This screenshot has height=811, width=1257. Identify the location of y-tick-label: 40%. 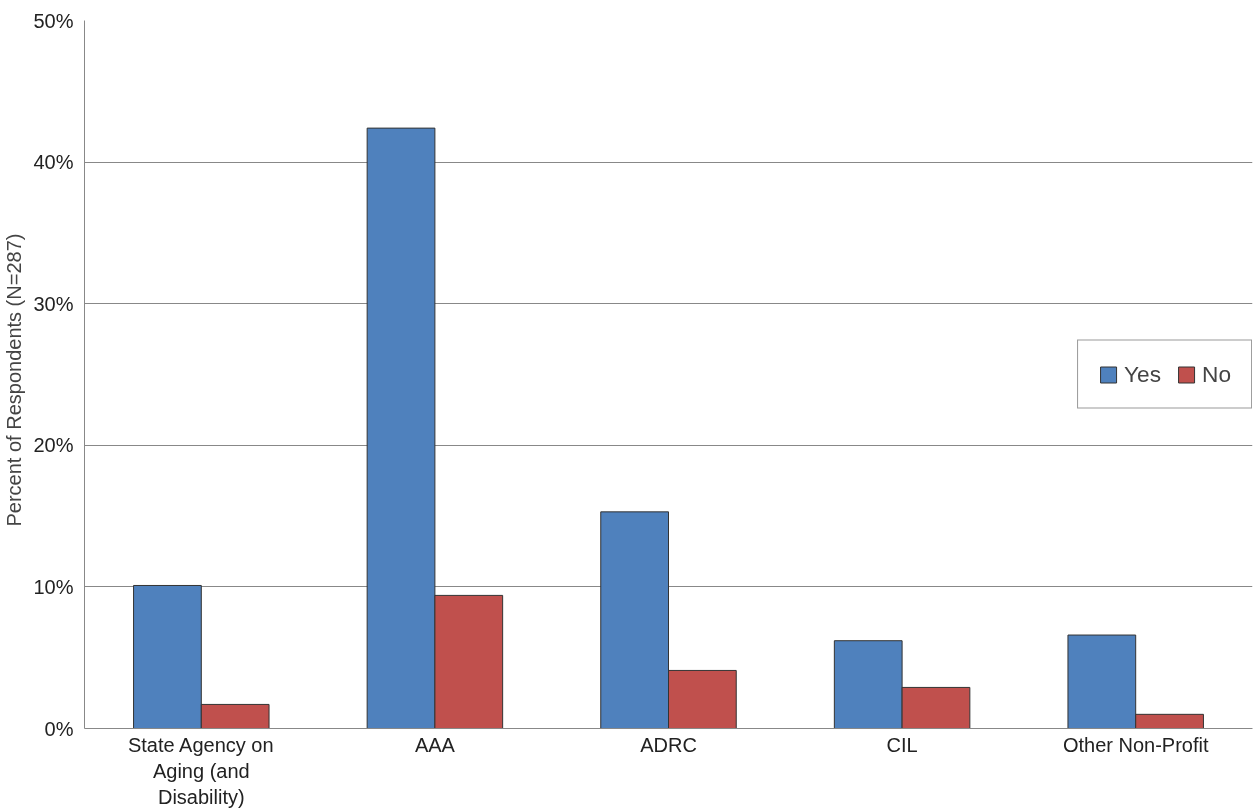
(53, 162).